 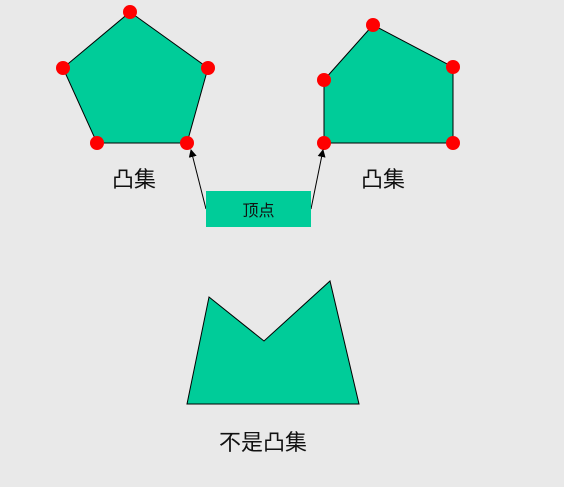 What do you see at coordinates (324, 143) in the screenshot?
I see `right-pentagon-vertex-left-bottom` at bounding box center [324, 143].